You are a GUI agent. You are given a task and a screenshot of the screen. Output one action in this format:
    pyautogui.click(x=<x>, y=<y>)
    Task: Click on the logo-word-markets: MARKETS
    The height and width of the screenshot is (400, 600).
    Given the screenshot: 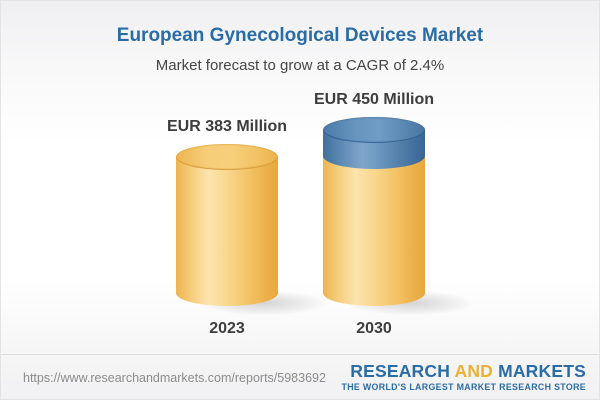 What is the action you would take?
    pyautogui.click(x=542, y=371)
    